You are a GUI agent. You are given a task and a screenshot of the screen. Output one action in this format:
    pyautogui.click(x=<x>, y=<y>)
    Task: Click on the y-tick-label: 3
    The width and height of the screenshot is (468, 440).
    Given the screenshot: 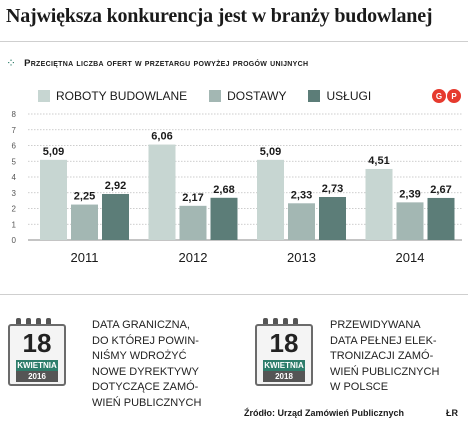 What is the action you would take?
    pyautogui.click(x=14, y=193)
    